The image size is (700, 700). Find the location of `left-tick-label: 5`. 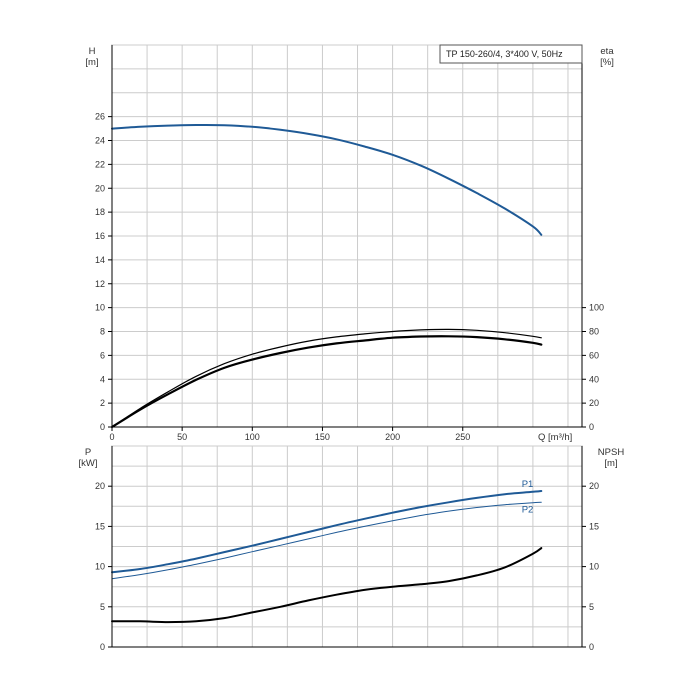

left-tick-label: 5 is located at coordinates (102, 607).